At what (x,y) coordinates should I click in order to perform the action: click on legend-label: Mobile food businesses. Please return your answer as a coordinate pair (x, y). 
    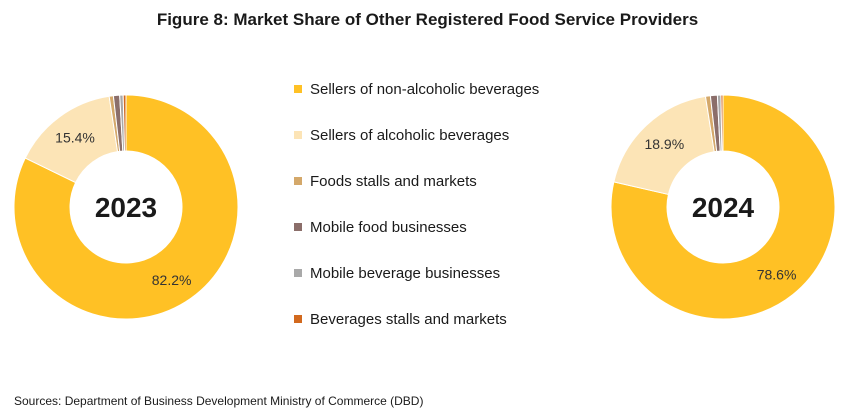
    Looking at the image, I should click on (388, 227).